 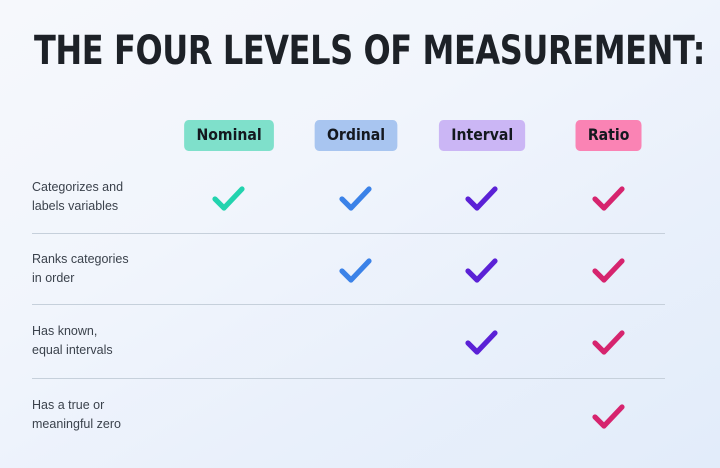 I want to click on column-header-ratio: Ratio, so click(x=609, y=138).